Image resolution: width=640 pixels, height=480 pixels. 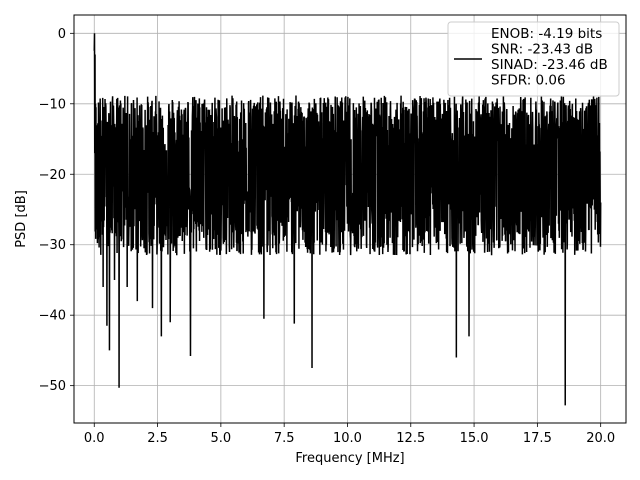 What do you see at coordinates (94, 438) in the screenshot?
I see `x-tick-label: 0.0` at bounding box center [94, 438].